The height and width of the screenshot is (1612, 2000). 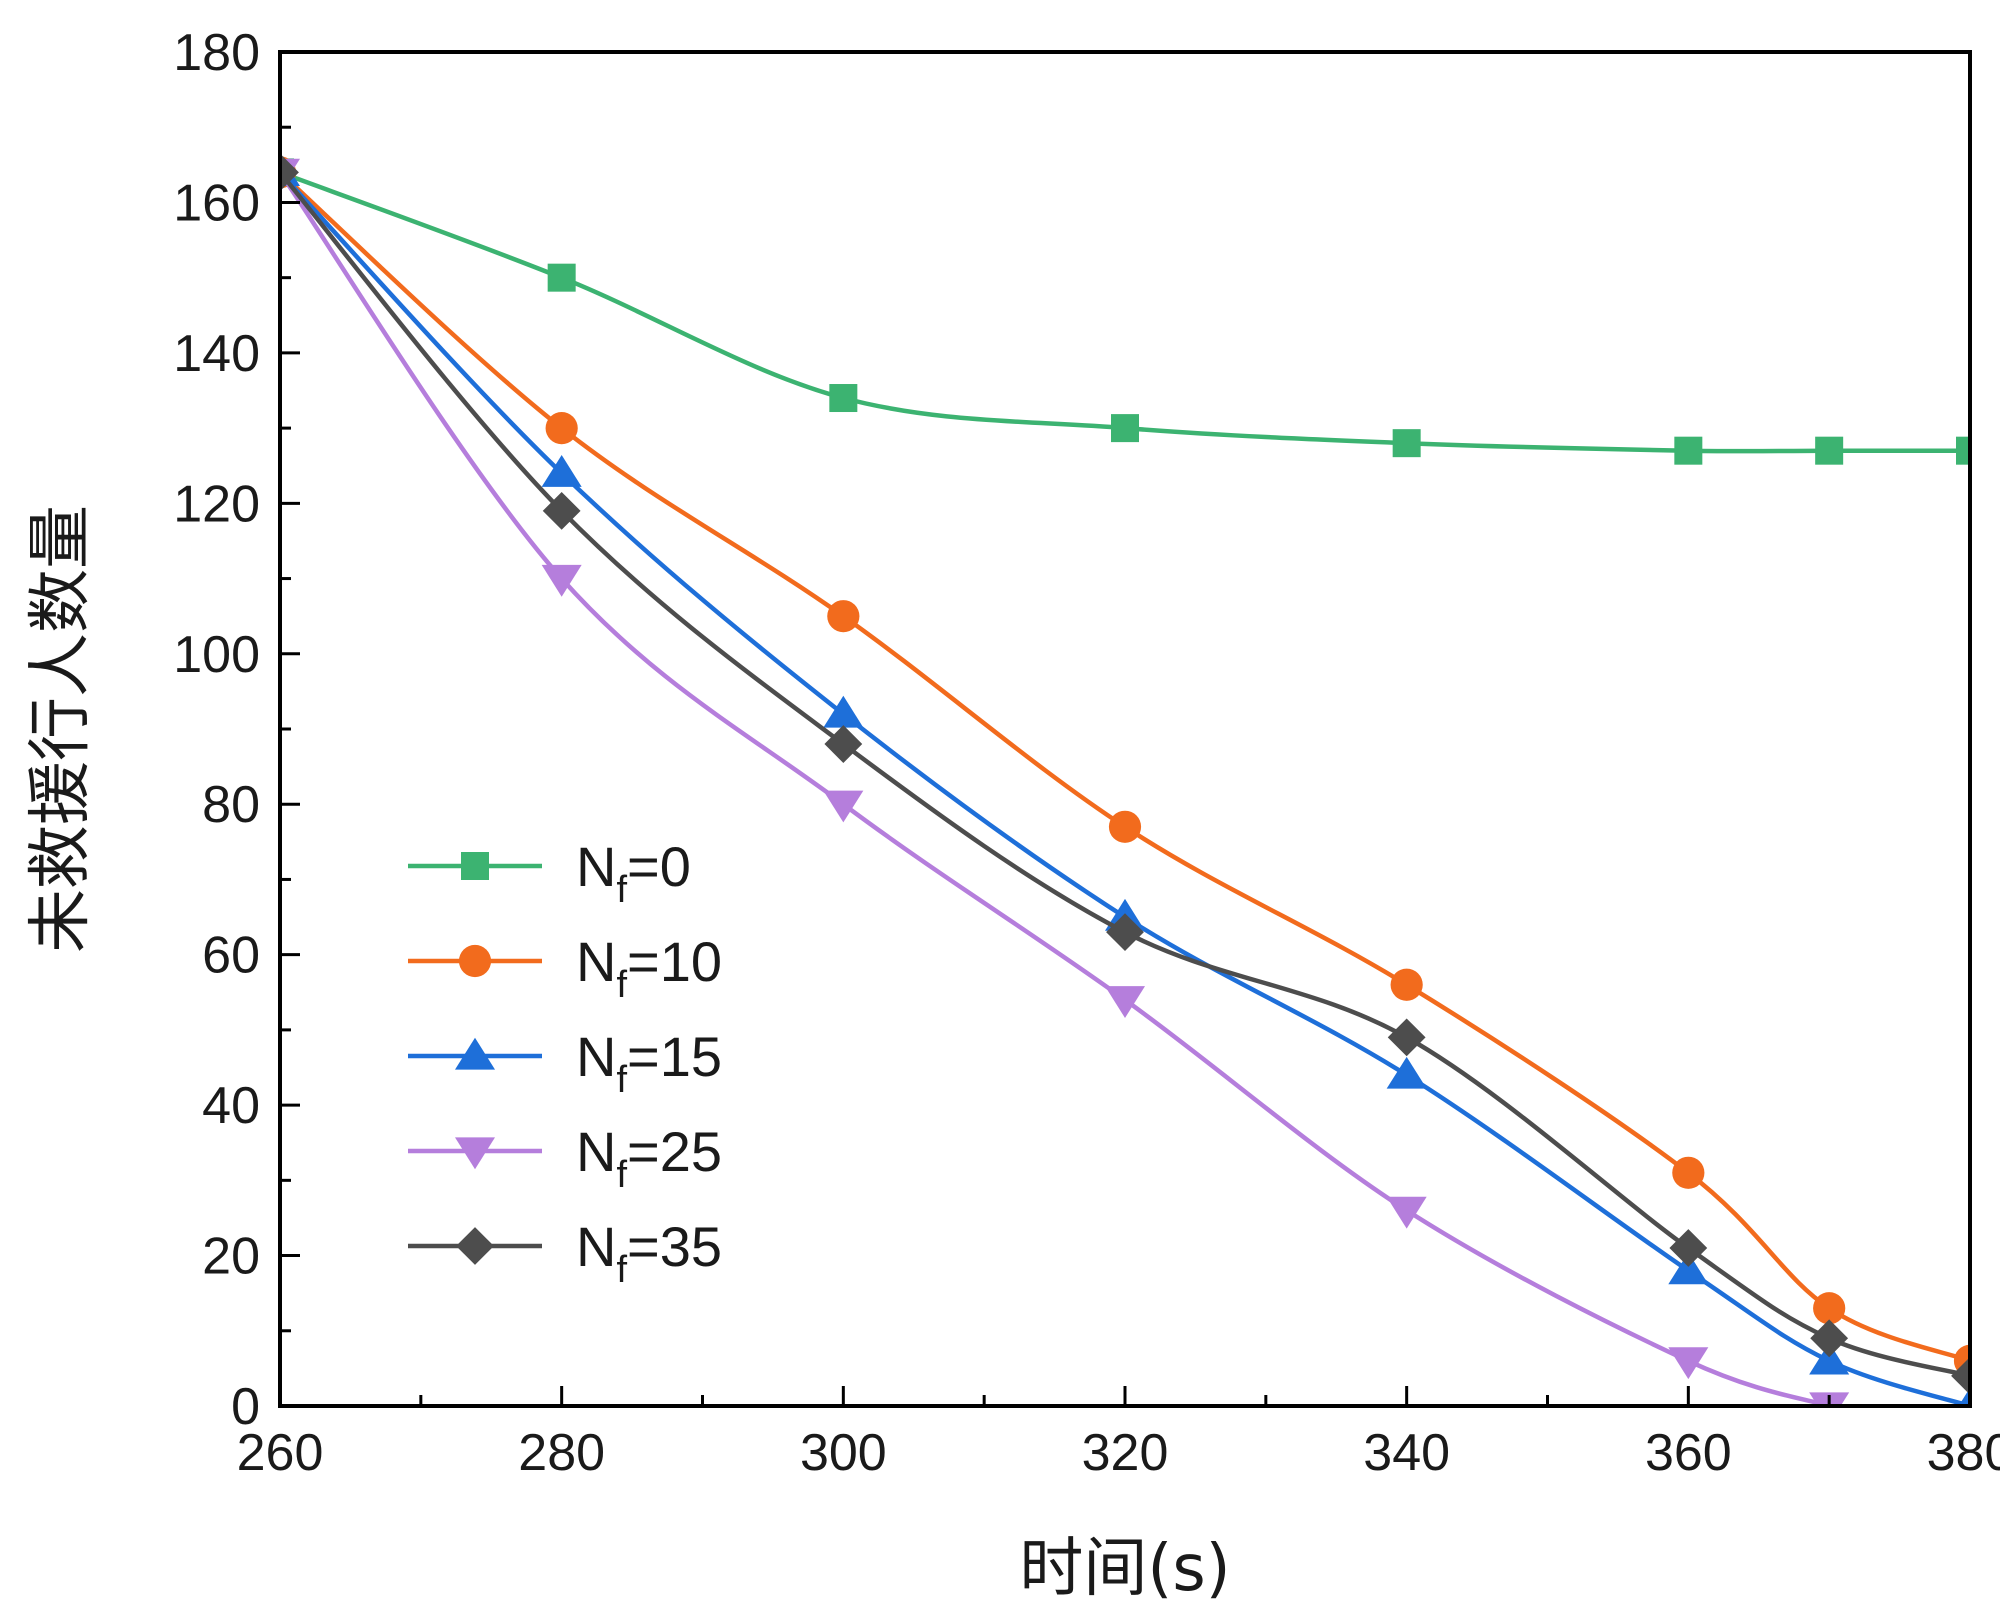 I want to click on data-point-N_f=15-380, so click(x=1964, y=1396).